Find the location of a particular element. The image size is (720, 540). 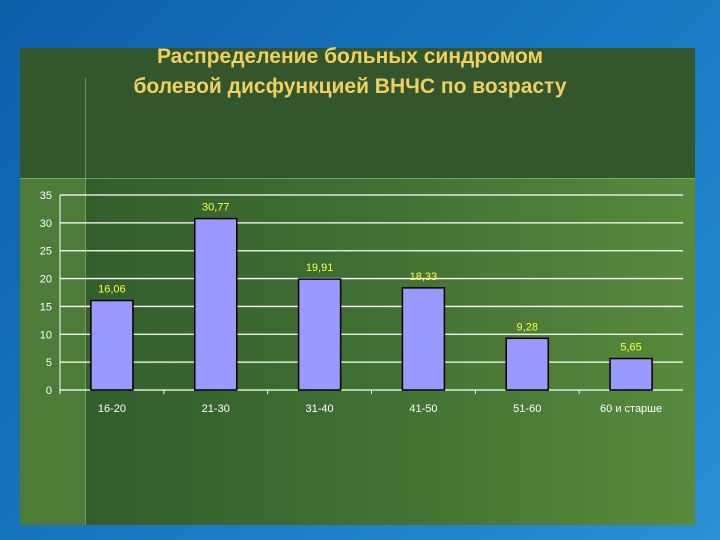

data-label: 9,28 is located at coordinates (527, 327).